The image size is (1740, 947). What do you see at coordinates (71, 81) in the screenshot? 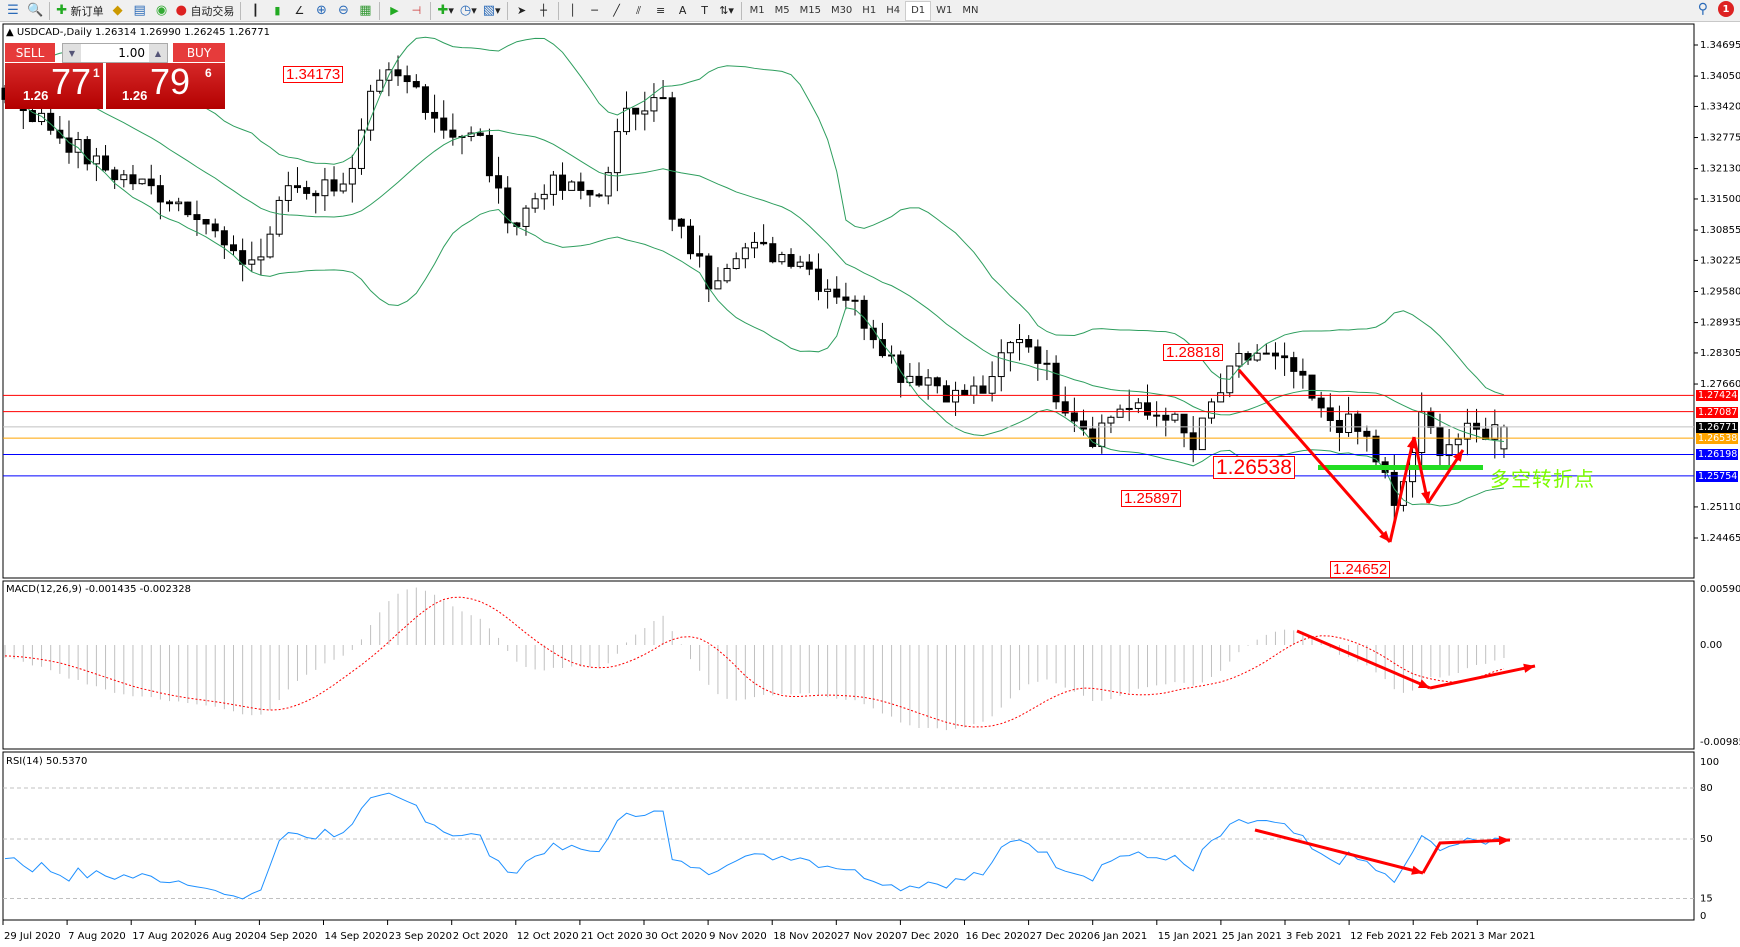
I see `sell-price-pips: 77` at bounding box center [71, 81].